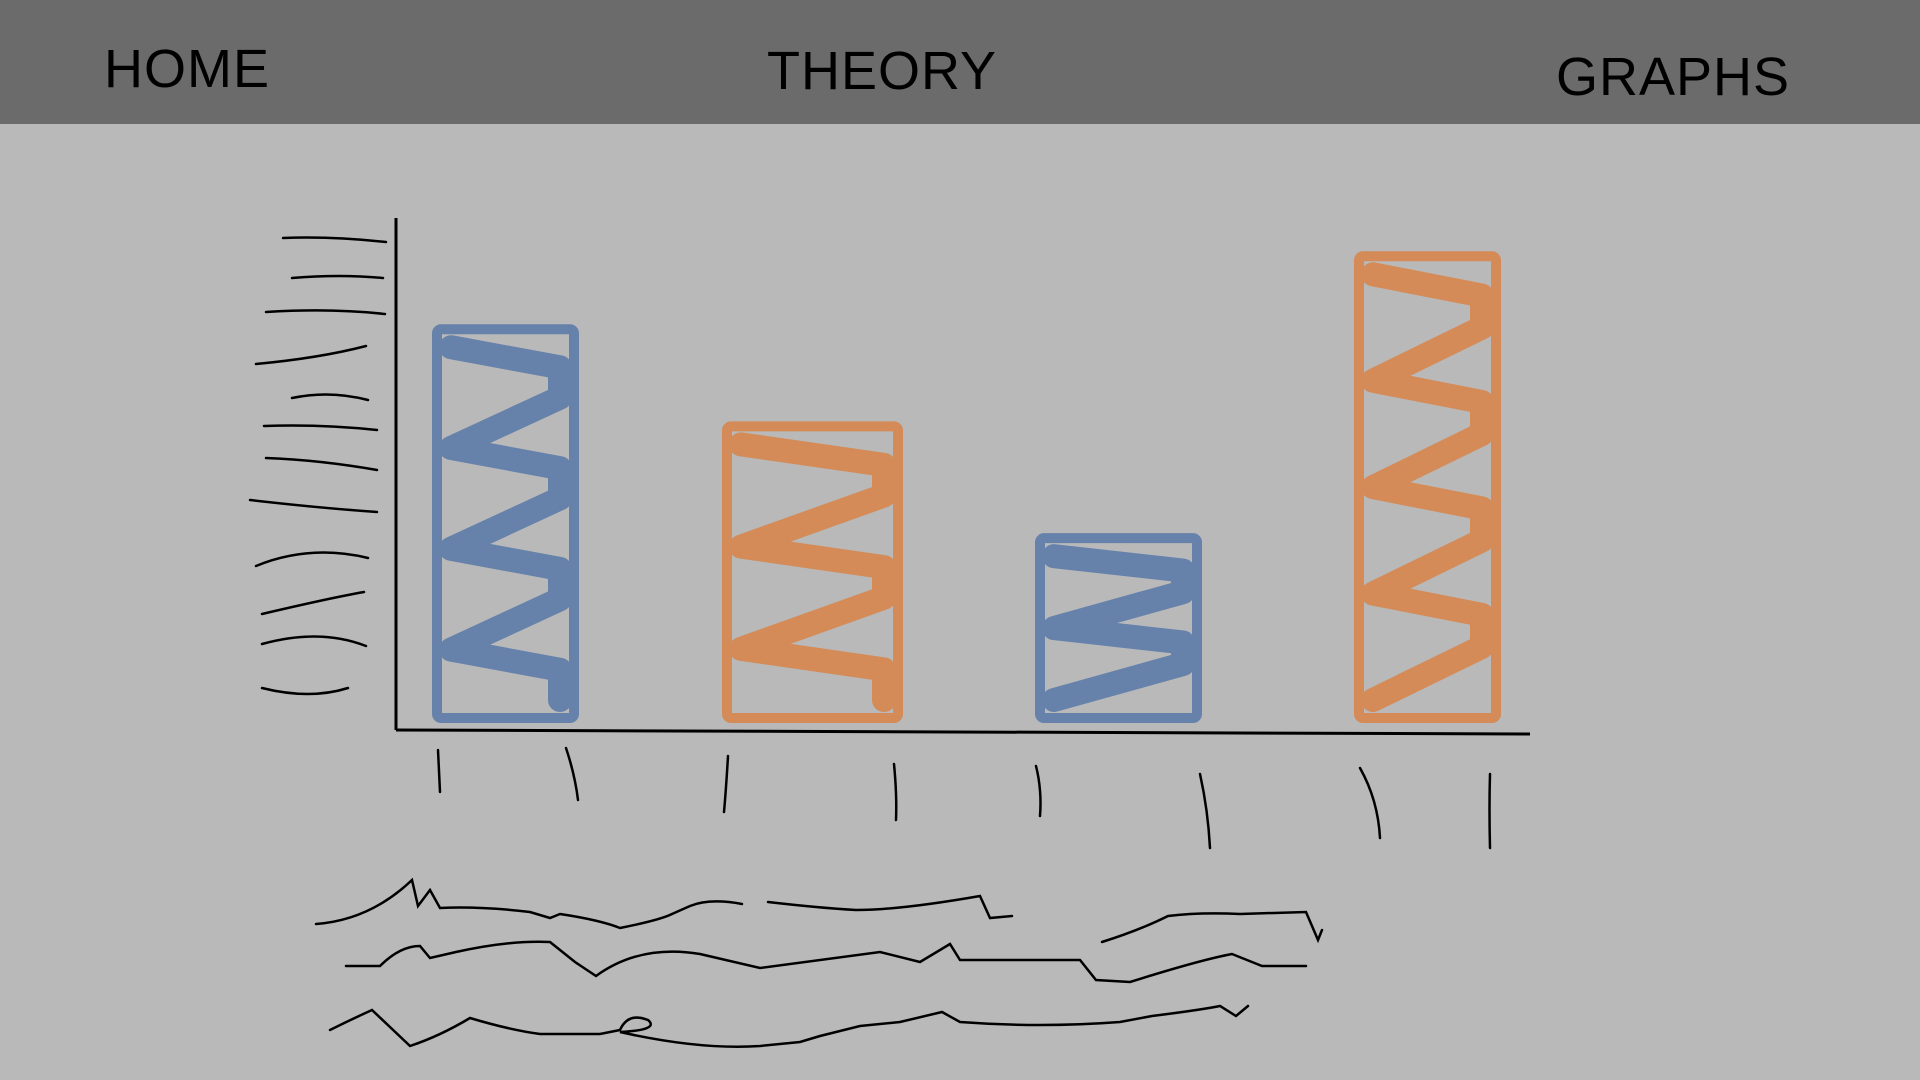 This screenshot has height=1080, width=1920. What do you see at coordinates (819, 962) in the screenshot?
I see `caption-scribbles` at bounding box center [819, 962].